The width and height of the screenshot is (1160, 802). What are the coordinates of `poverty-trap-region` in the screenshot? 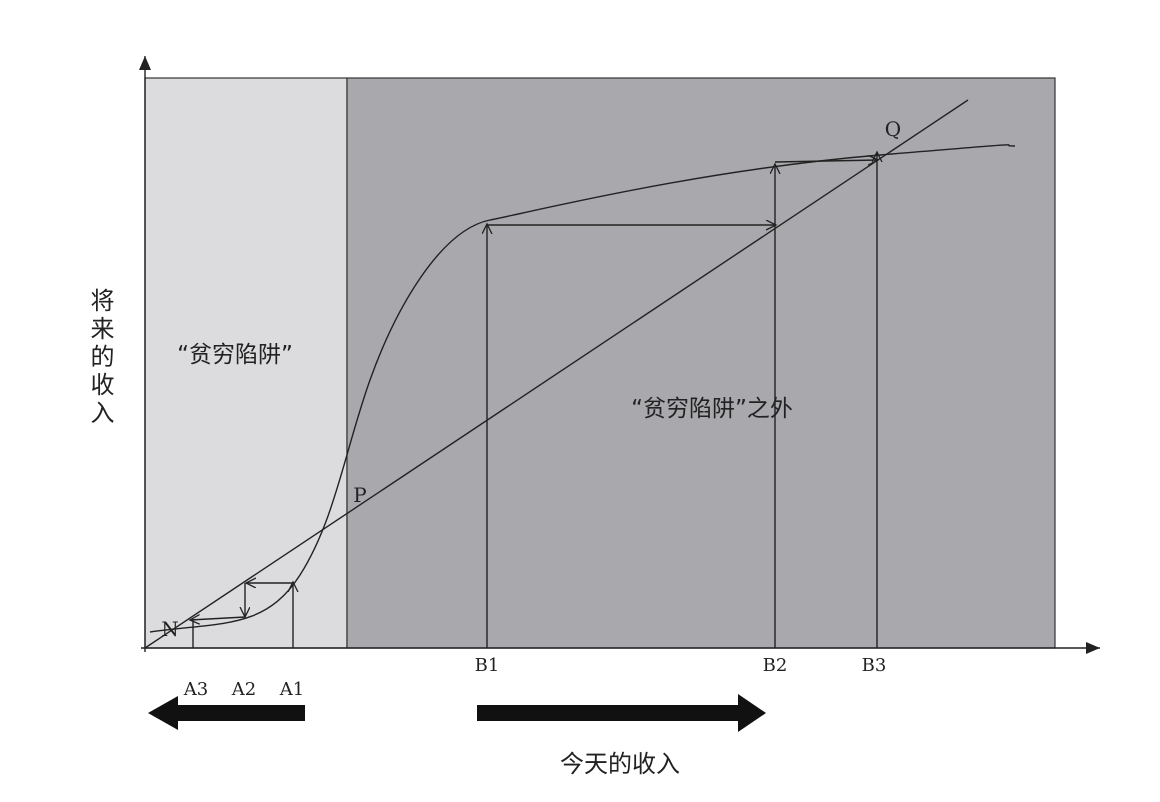 It's located at (246, 363).